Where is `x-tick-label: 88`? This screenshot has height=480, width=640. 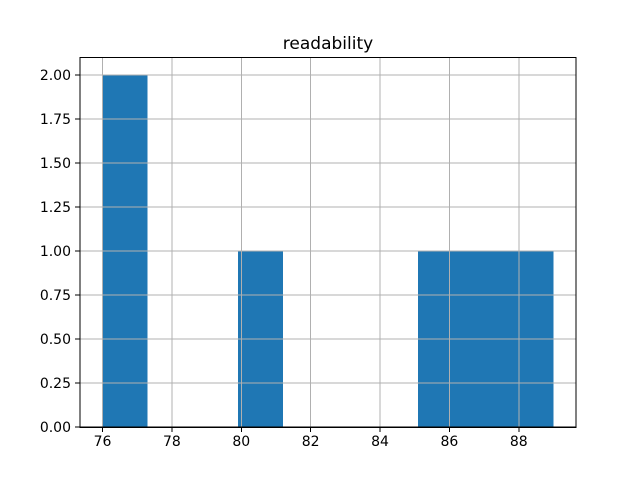 x-tick-label: 88 is located at coordinates (519, 442).